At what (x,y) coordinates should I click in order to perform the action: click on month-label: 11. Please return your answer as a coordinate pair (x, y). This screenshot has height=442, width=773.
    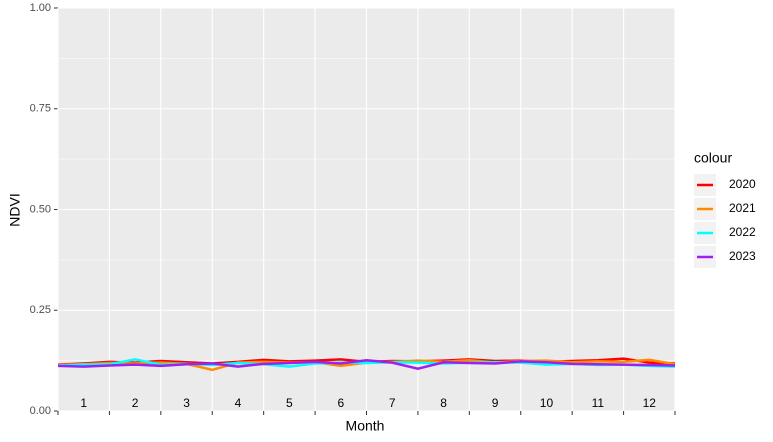
    Looking at the image, I should click on (598, 403).